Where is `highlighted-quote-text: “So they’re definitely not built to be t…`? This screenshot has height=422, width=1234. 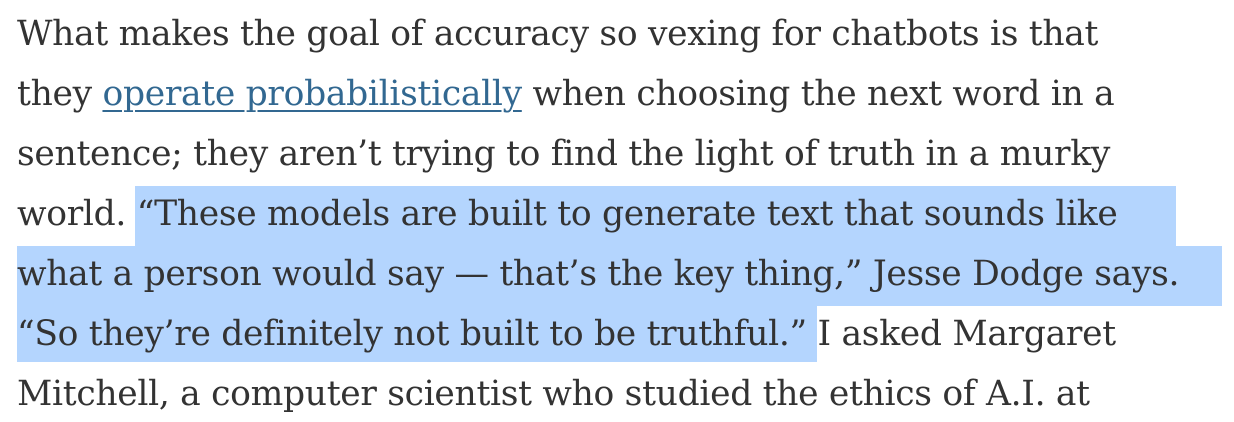 highlighted-quote-text: “So they’re definitely not built to be t… is located at coordinates (412, 334).